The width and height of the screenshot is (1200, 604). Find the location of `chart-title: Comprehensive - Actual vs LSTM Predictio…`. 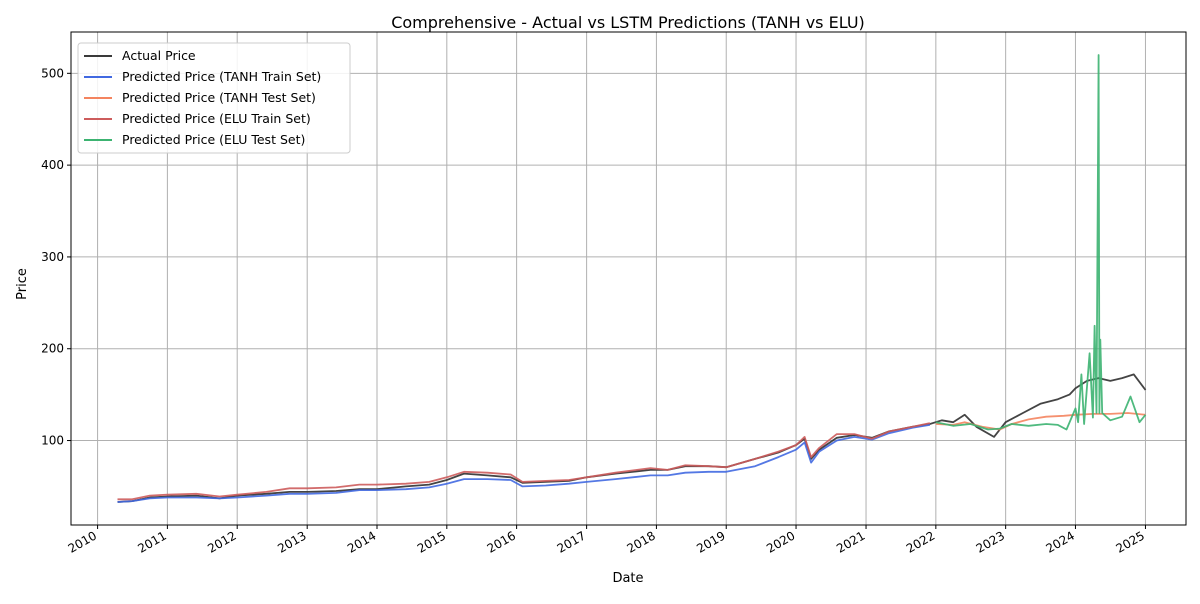

chart-title: Comprehensive - Actual vs LSTM Predictio… is located at coordinates (628, 22).